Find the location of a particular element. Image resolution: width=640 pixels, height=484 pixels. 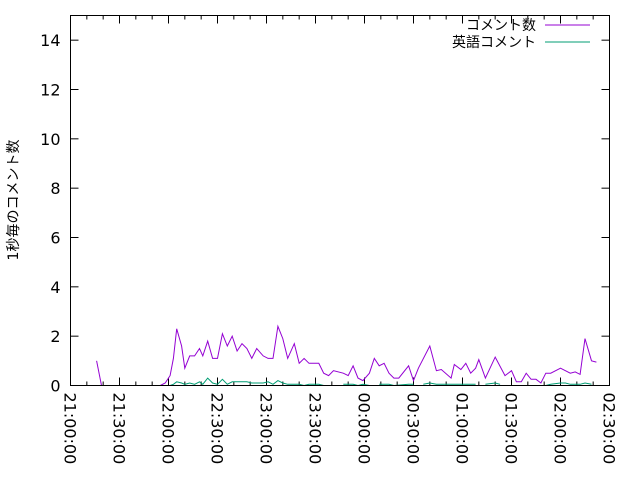

x-tick-label: 01:00:00 is located at coordinates (462, 429).